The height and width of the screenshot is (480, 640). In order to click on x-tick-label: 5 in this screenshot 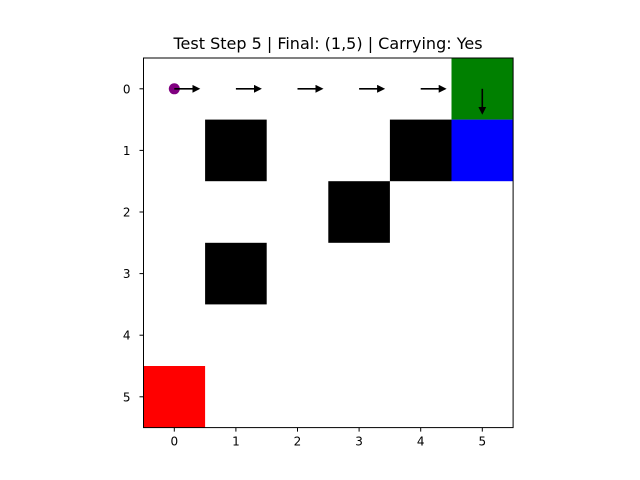, I will do `click(482, 442)`.